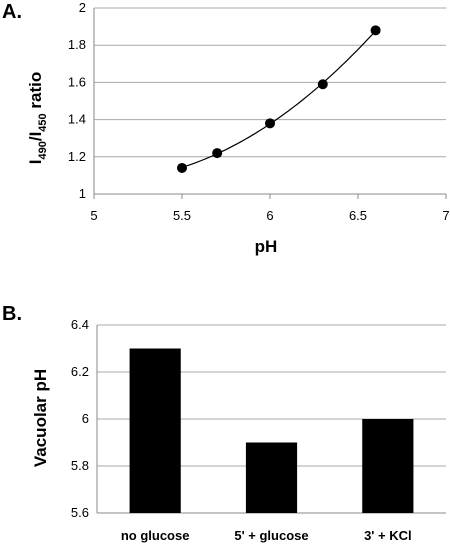  What do you see at coordinates (269, 215) in the screenshot?
I see `x-tick-label: 6` at bounding box center [269, 215].